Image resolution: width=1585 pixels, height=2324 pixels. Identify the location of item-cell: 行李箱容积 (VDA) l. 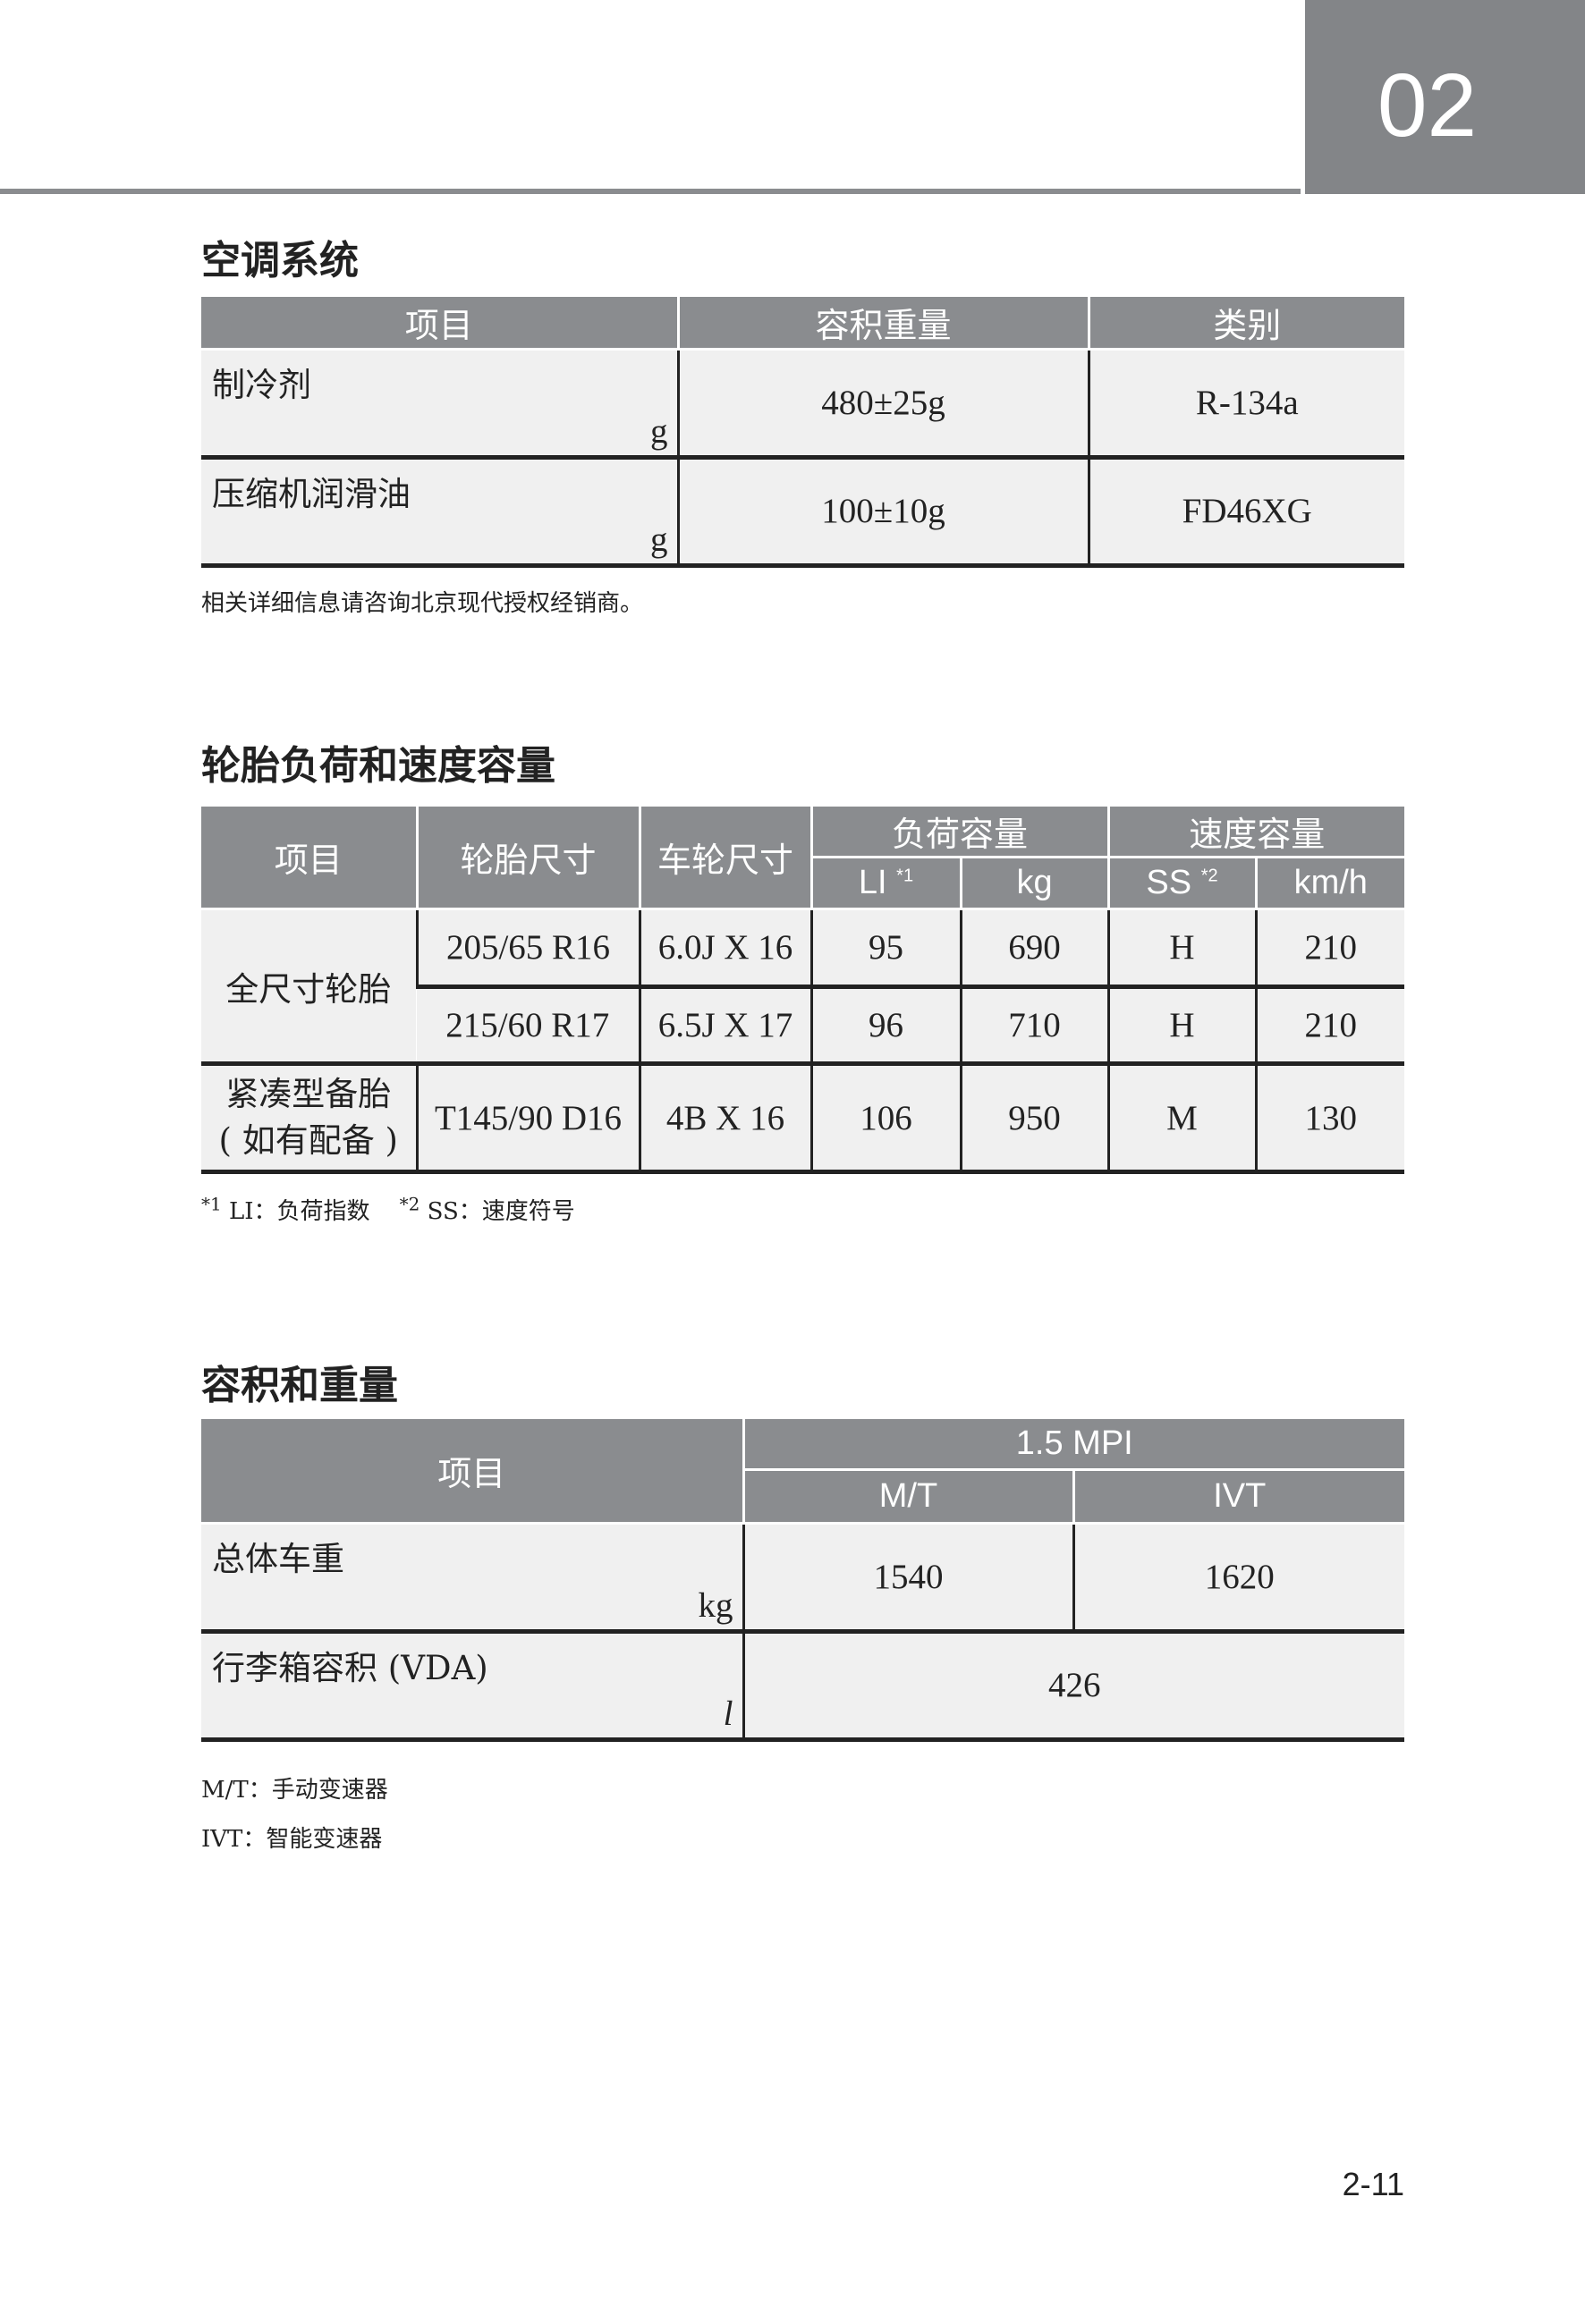
(472, 1686).